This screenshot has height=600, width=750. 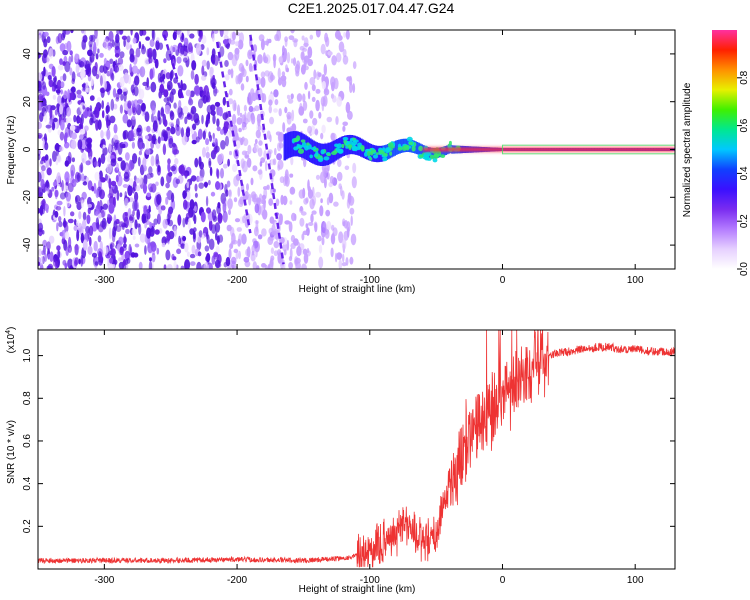 What do you see at coordinates (11, 343) in the screenshot?
I see `snr-y-multiplier-prefix: (x10` at bounding box center [11, 343].